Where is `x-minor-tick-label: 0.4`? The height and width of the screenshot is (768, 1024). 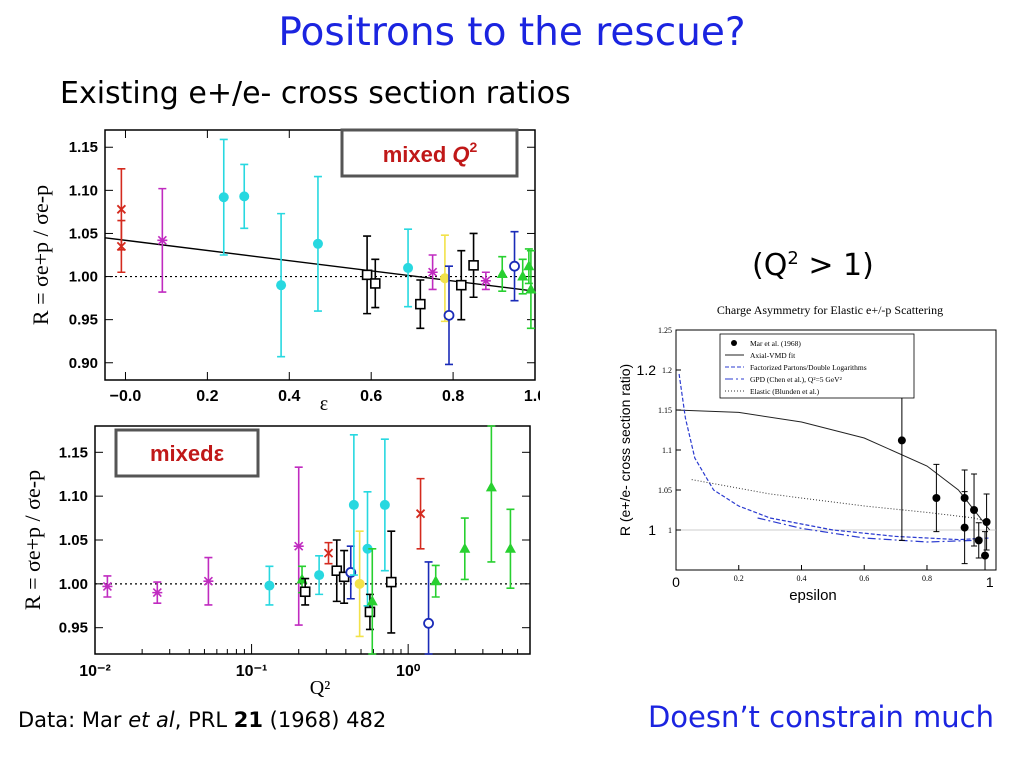
x-minor-tick-label: 0.4 is located at coordinates (801, 578).